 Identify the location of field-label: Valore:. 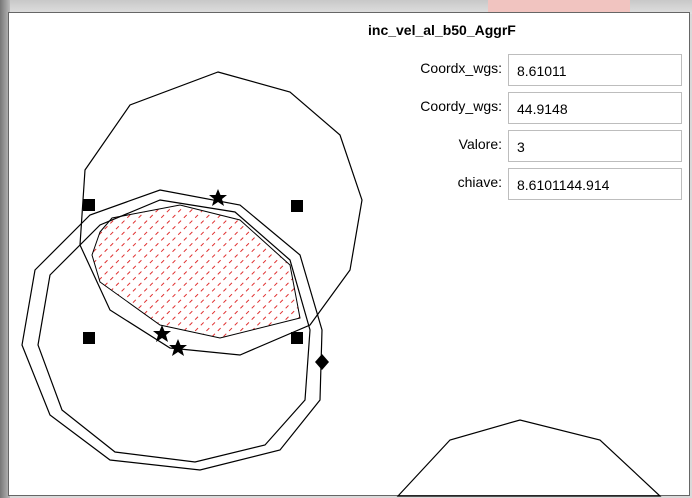
(480, 144).